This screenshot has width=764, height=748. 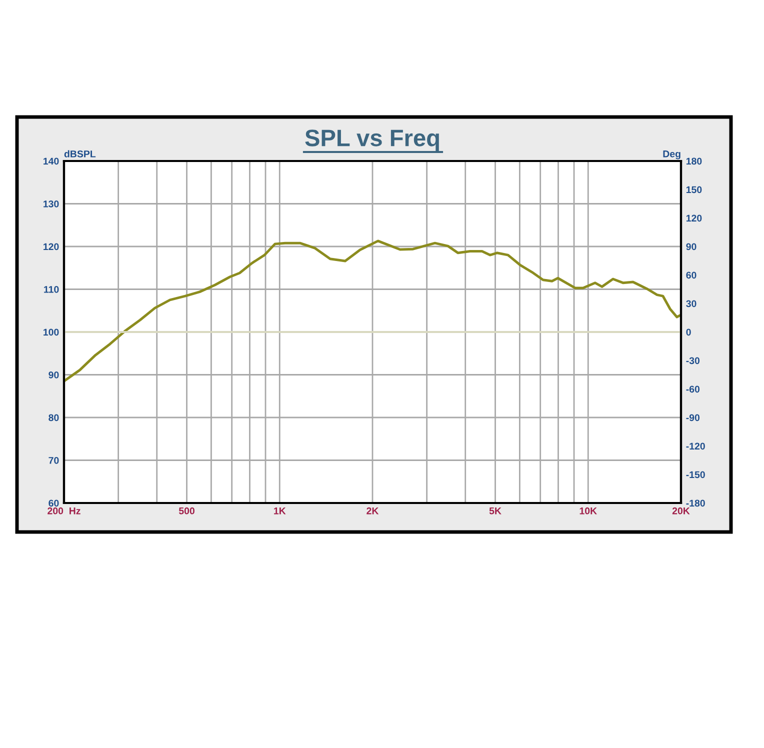 What do you see at coordinates (695, 474) in the screenshot?
I see `y2-tick-label: -150` at bounding box center [695, 474].